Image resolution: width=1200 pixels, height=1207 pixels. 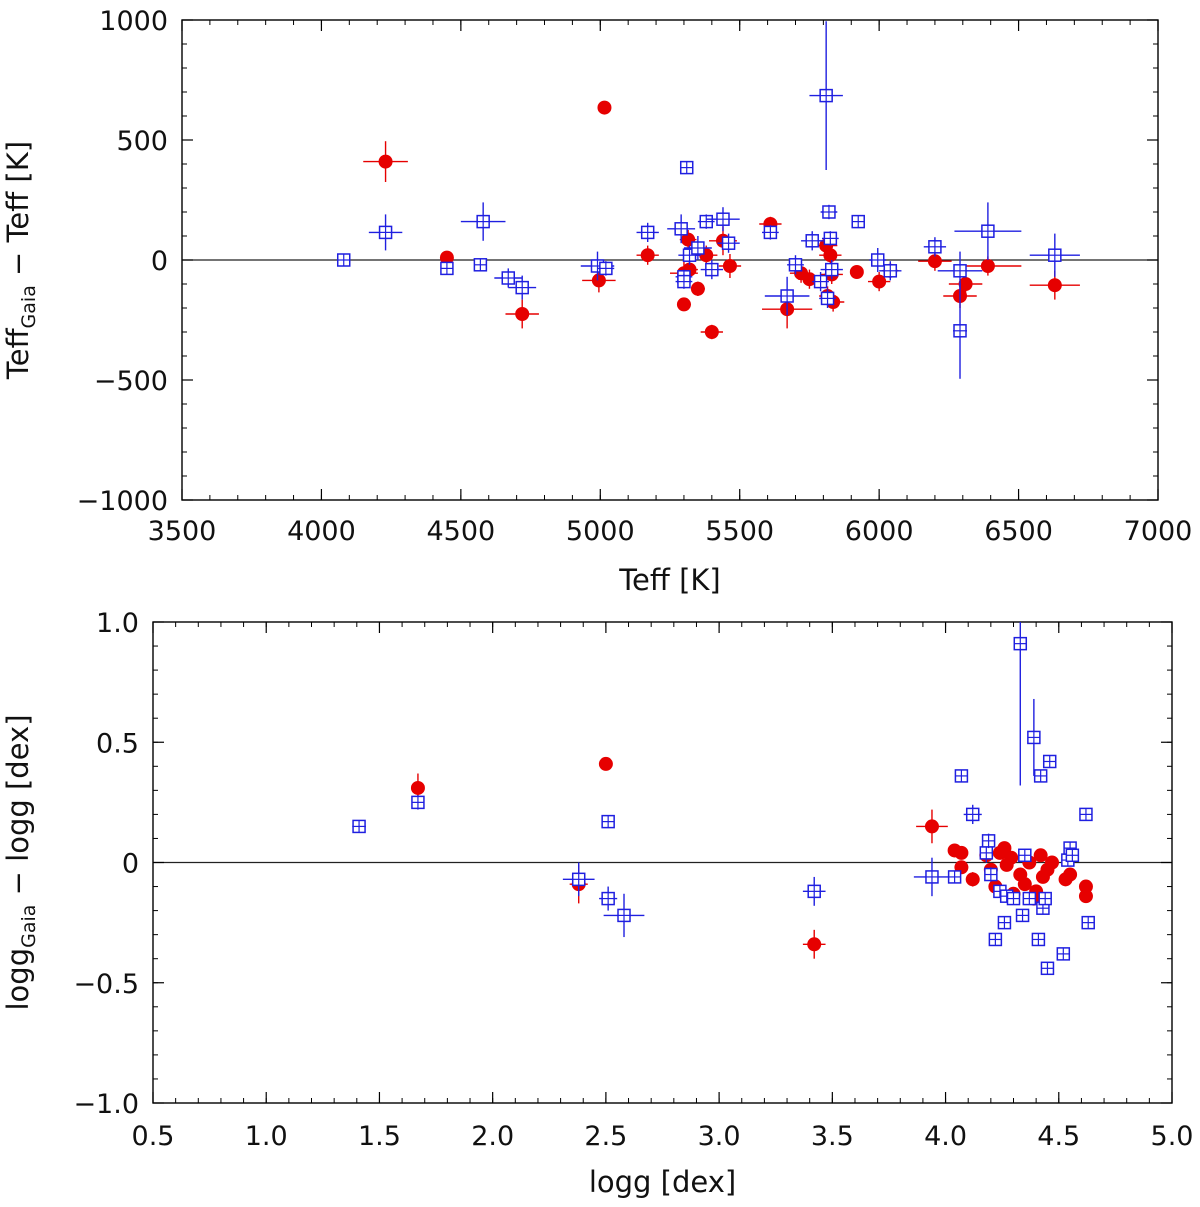 What do you see at coordinates (122, 501) in the screenshot?
I see `y-tick-label: −1000` at bounding box center [122, 501].